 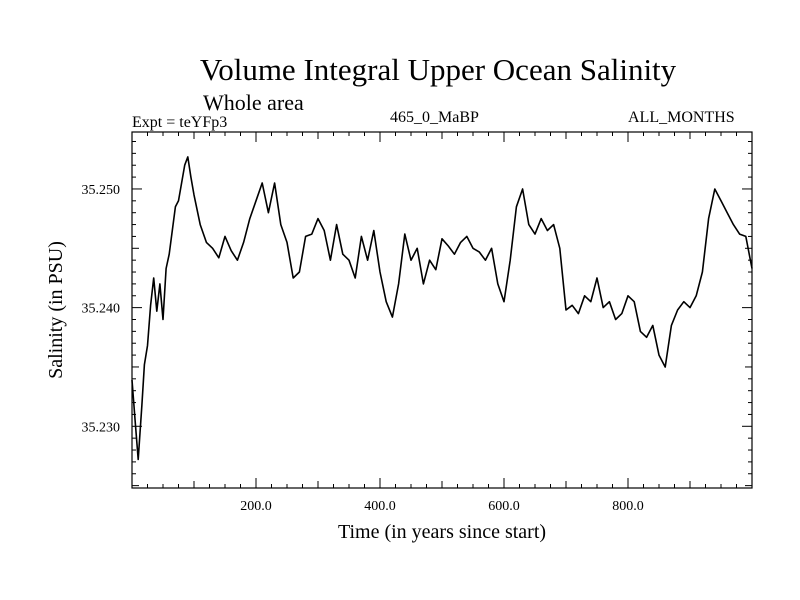 I want to click on y-axis-title: Salinity (in PSU), so click(x=56, y=310).